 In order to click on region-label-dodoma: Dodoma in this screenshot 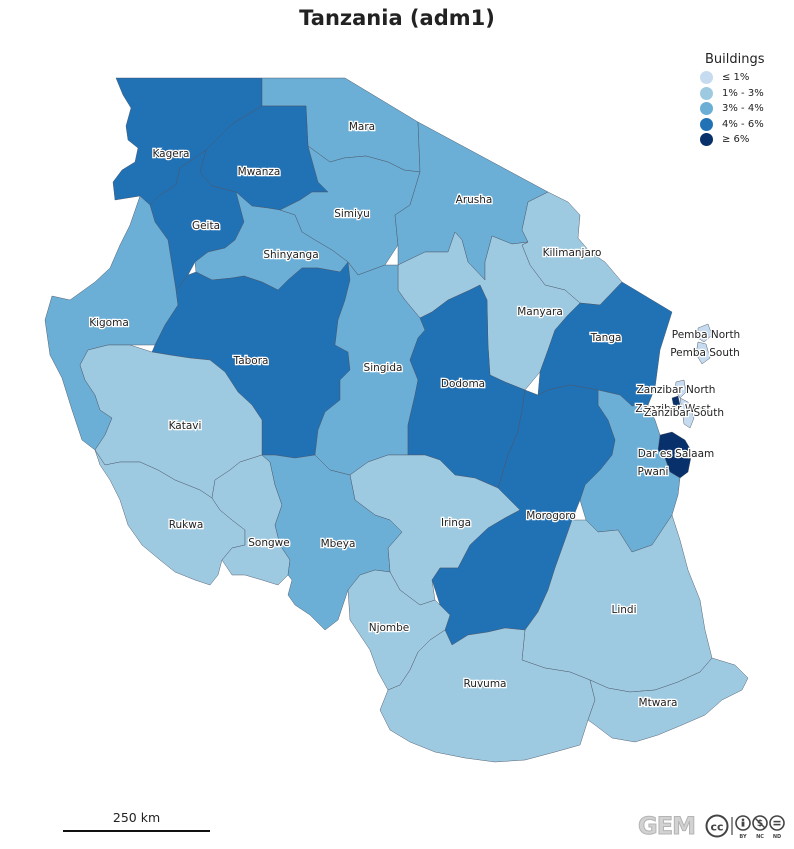, I will do `click(463, 384)`.